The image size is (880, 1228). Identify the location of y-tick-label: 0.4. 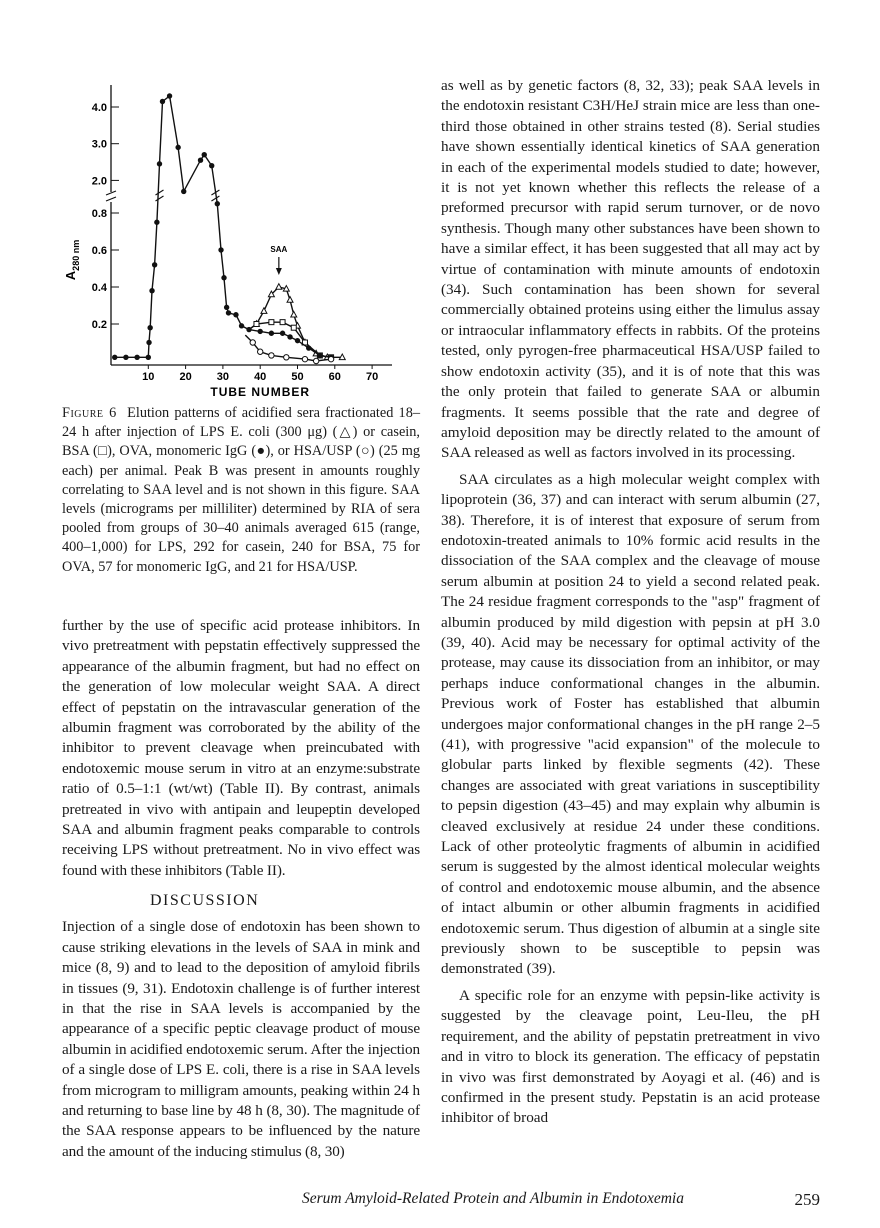
(100, 288).